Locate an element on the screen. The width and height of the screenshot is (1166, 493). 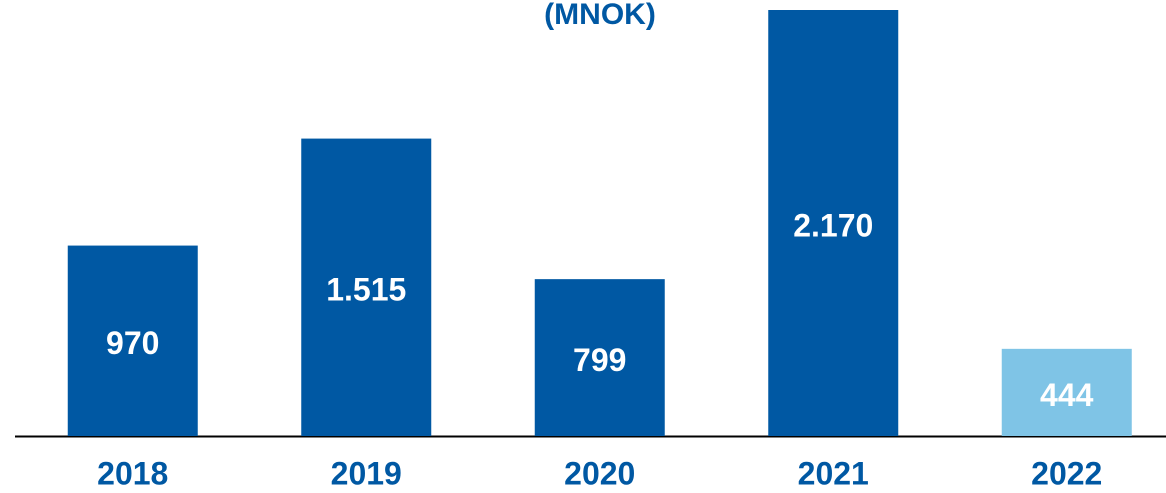
x-tick-label: 2022 is located at coordinates (1066, 473).